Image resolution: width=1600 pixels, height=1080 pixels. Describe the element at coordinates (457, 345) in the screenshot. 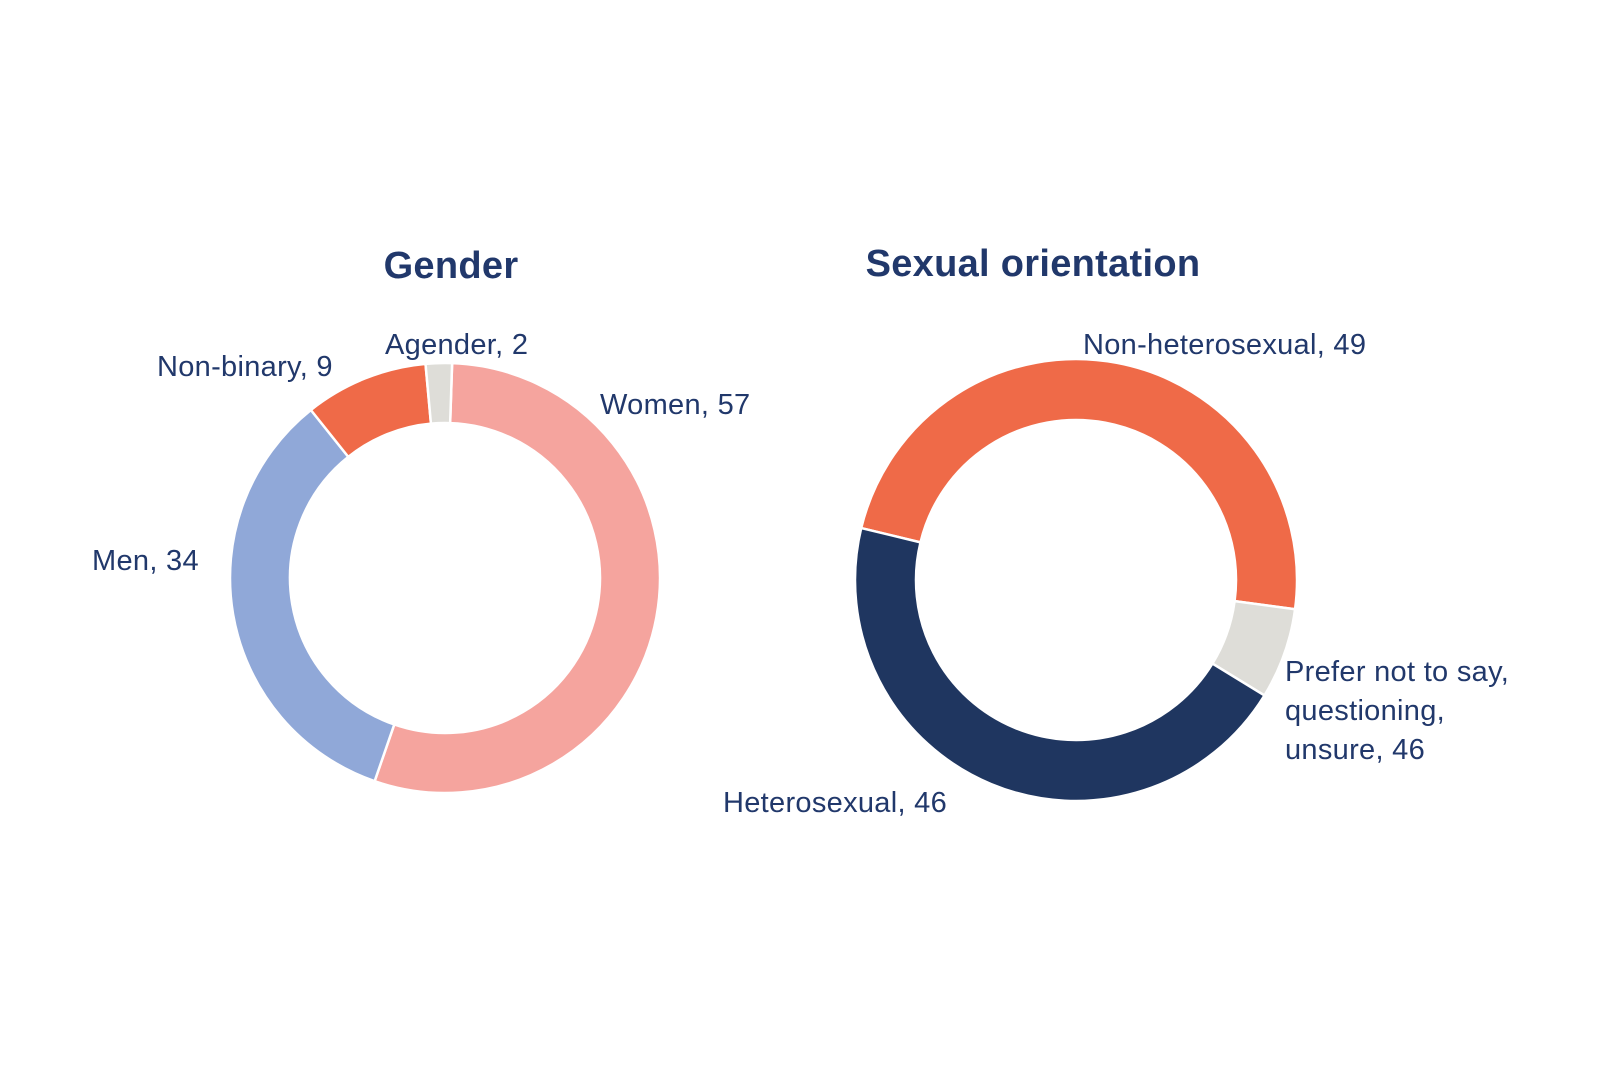

I see `data-label-agender: Agender, 2` at that location.